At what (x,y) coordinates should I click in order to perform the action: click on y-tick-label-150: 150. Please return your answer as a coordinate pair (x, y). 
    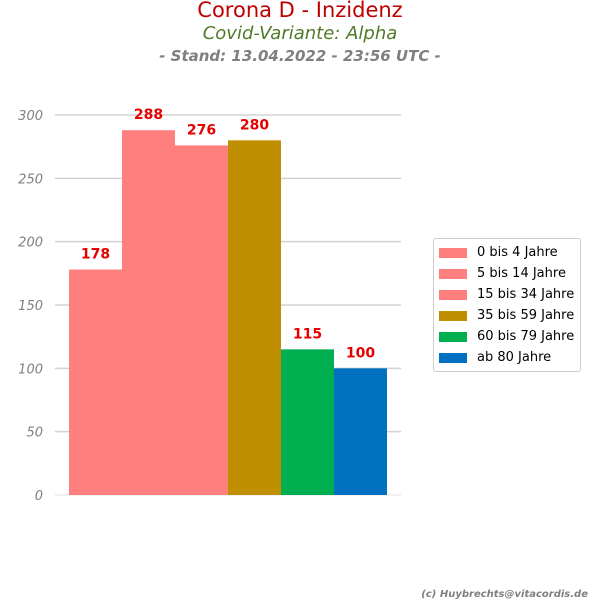
    Looking at the image, I should click on (30, 306).